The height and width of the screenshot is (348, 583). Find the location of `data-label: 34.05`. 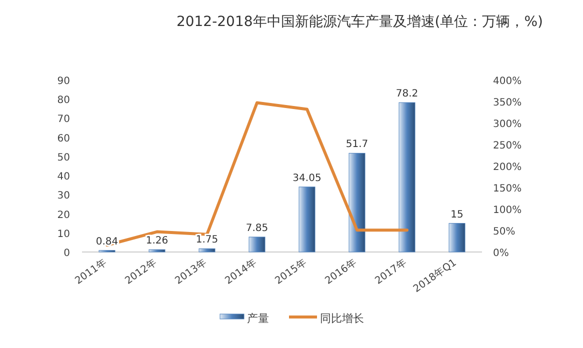

data-label: 34.05 is located at coordinates (307, 178).